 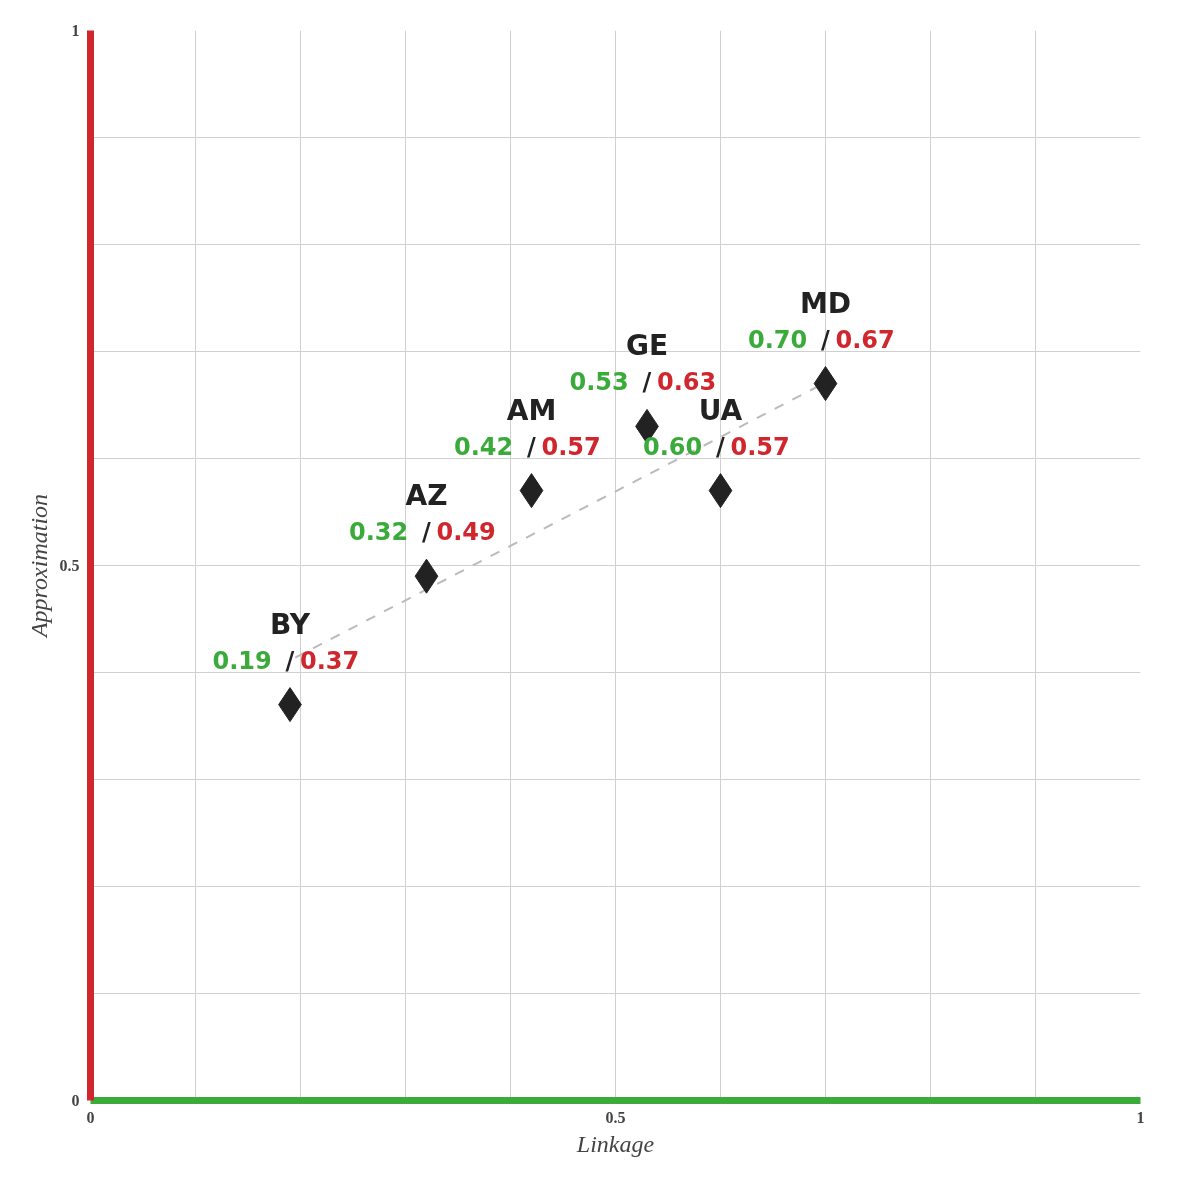 What do you see at coordinates (825, 303) in the screenshot?
I see `annotation: MD` at bounding box center [825, 303].